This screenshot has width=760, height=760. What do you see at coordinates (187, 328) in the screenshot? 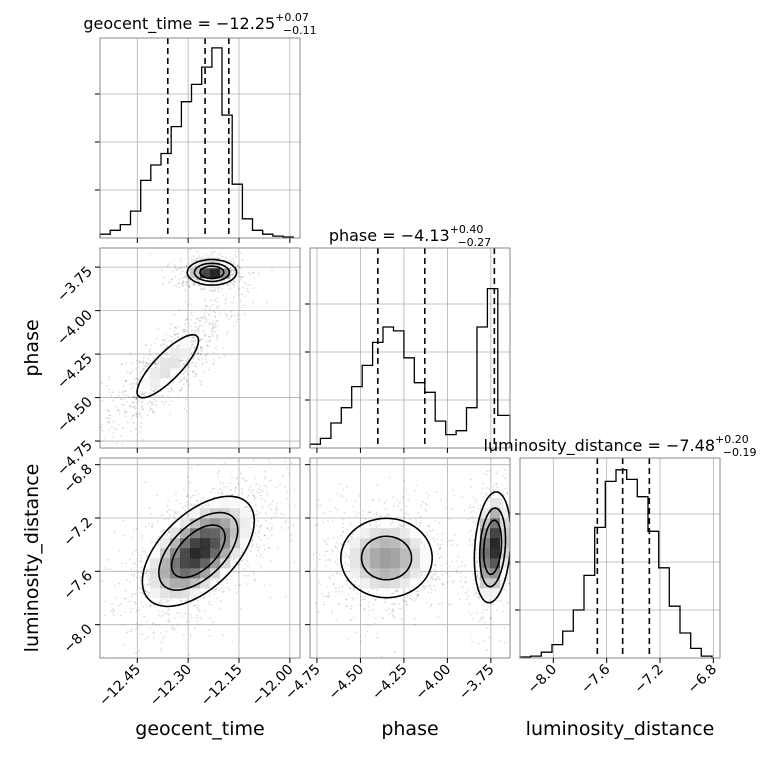
I see `contour-lines` at bounding box center [187, 328].